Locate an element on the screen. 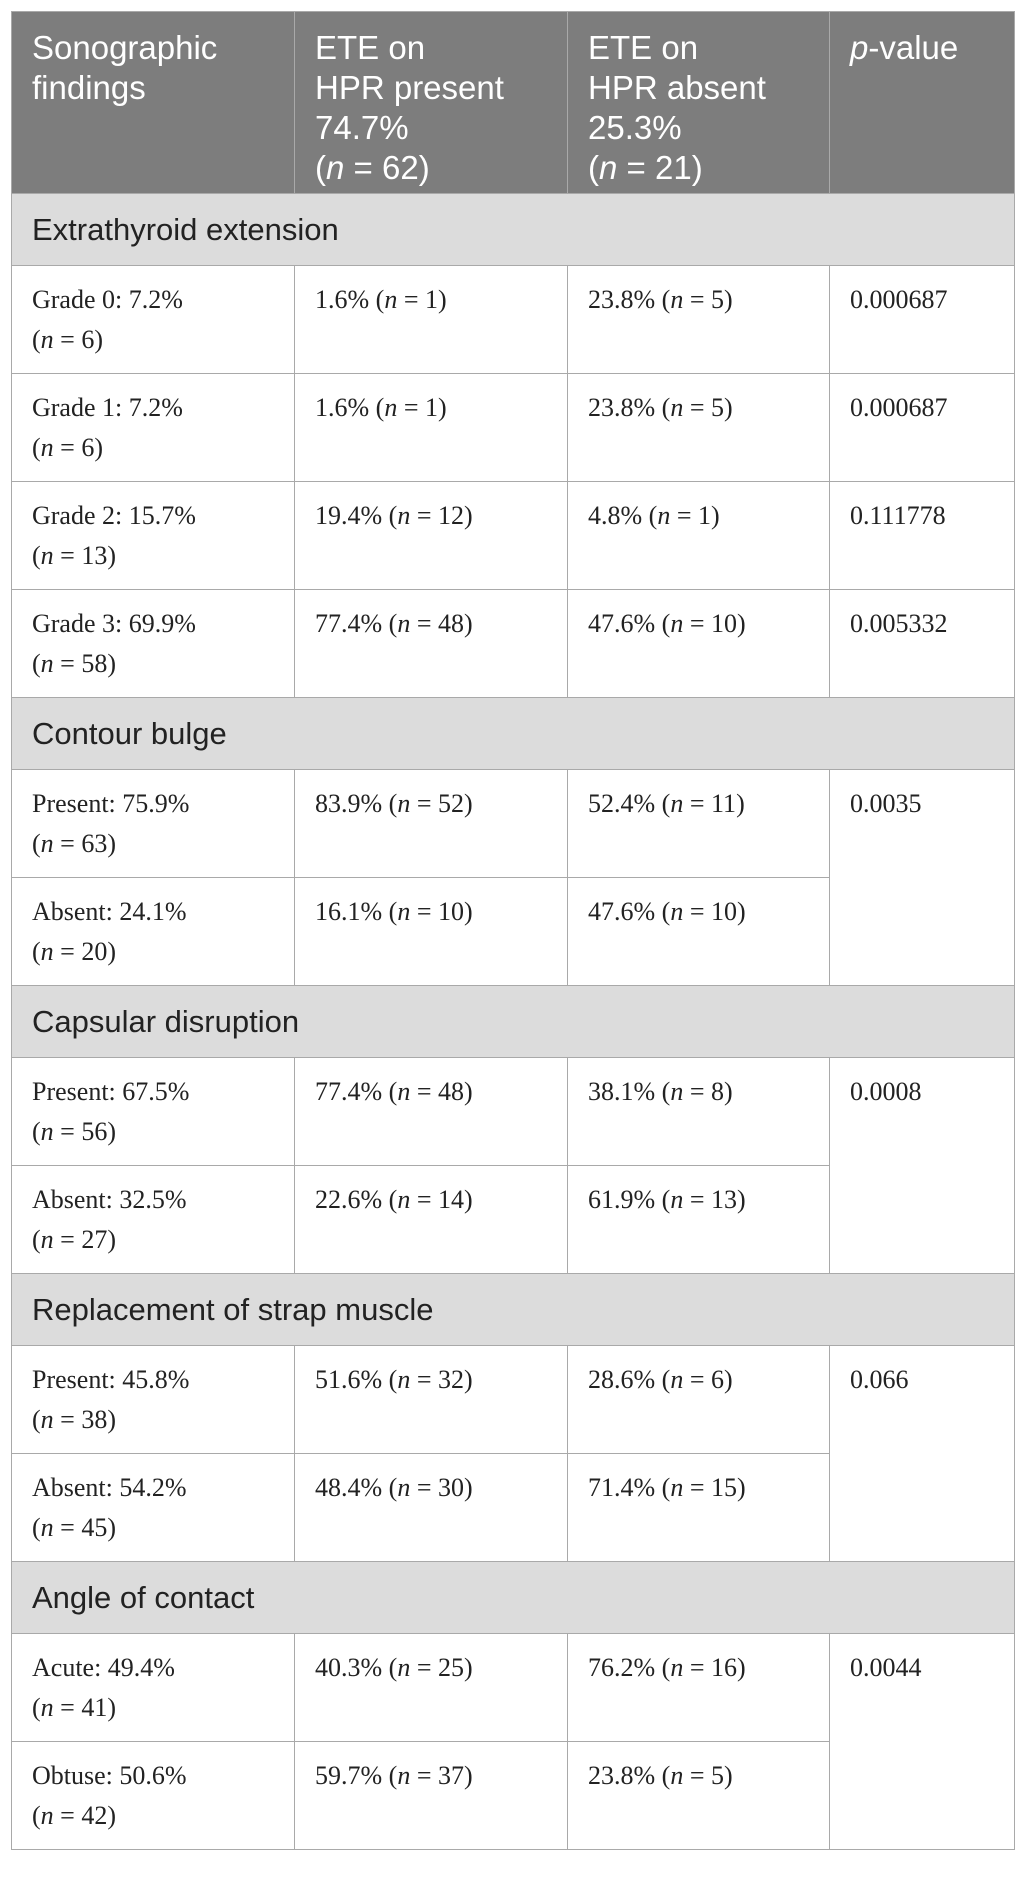 This screenshot has width=1025, height=1882. finding-cell: Grade 0: 7.2% (n = 6) is located at coordinates (153, 319).